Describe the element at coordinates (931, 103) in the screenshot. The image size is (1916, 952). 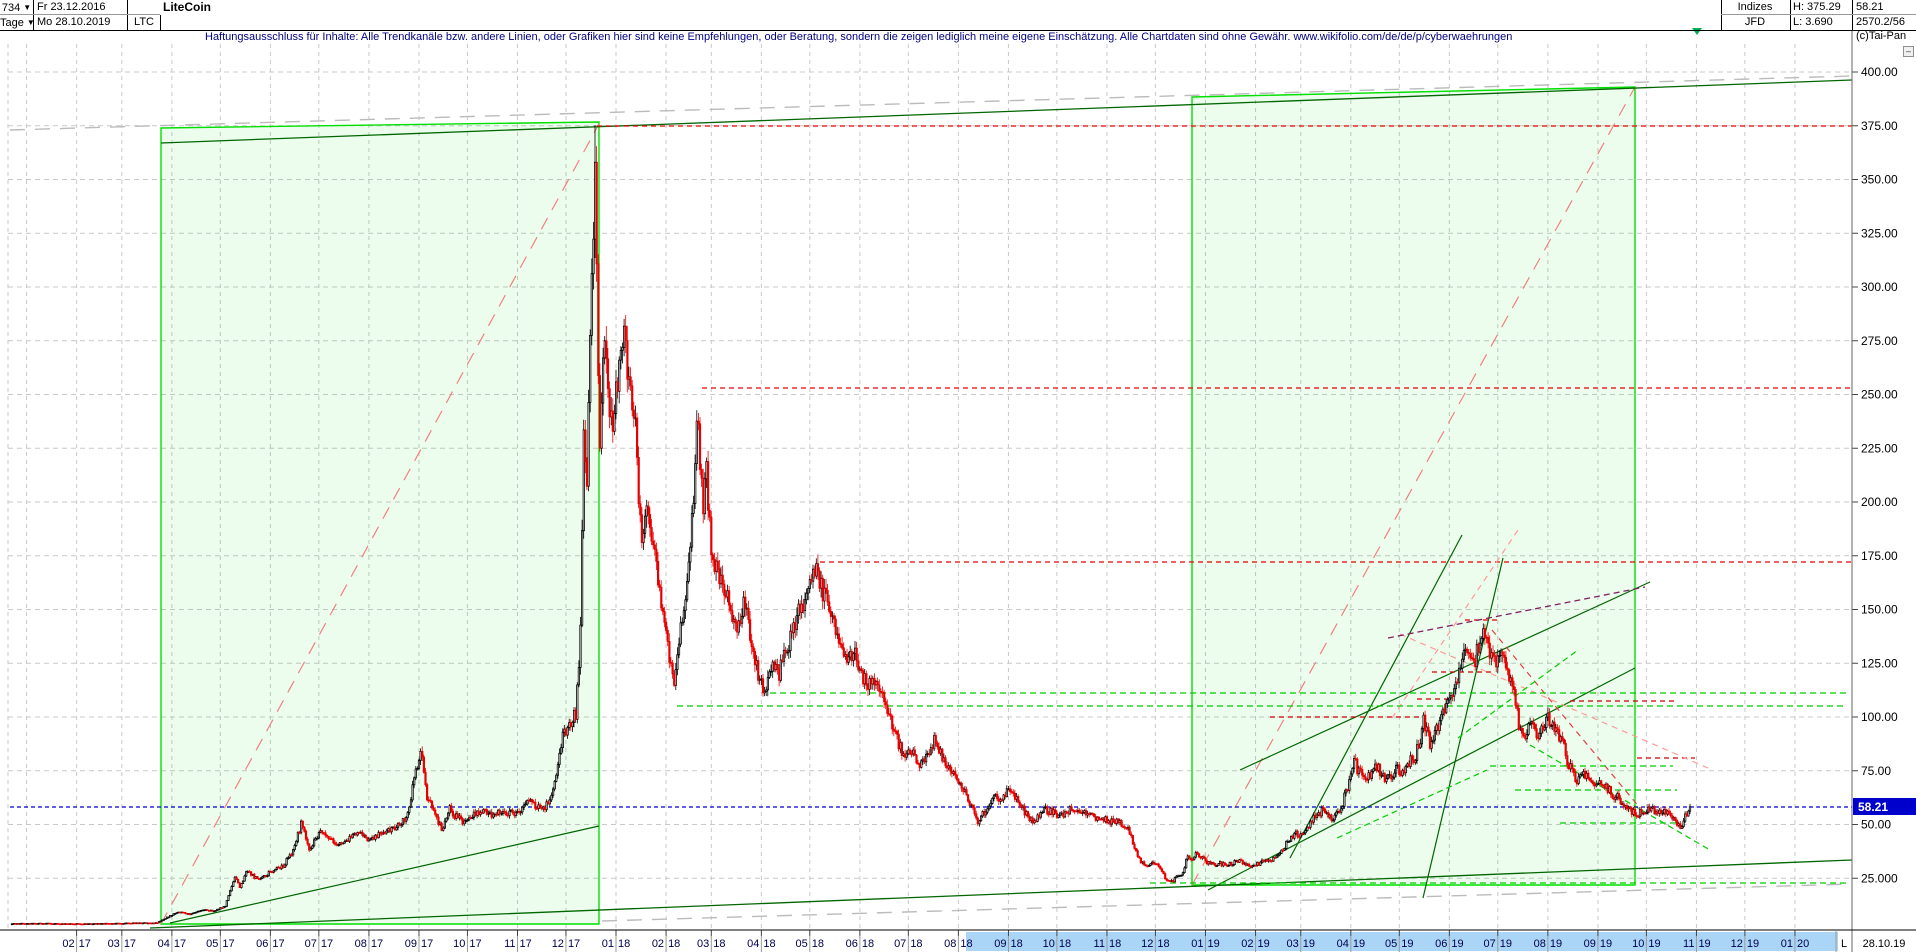
I see `gray-channel-top` at that location.